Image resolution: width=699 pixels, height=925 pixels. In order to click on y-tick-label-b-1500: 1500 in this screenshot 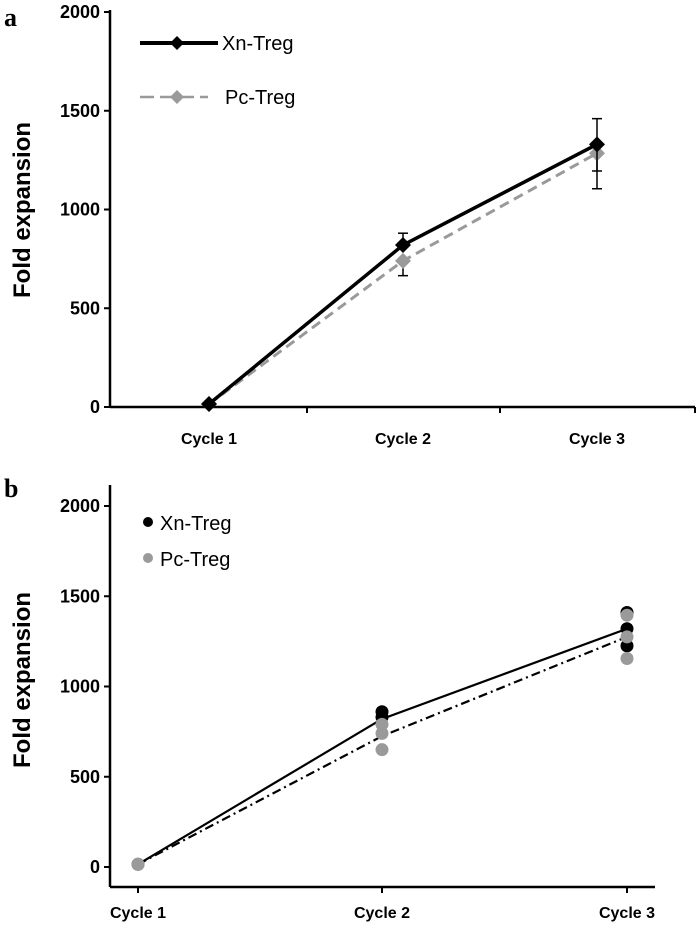, I will do `click(80, 596)`.